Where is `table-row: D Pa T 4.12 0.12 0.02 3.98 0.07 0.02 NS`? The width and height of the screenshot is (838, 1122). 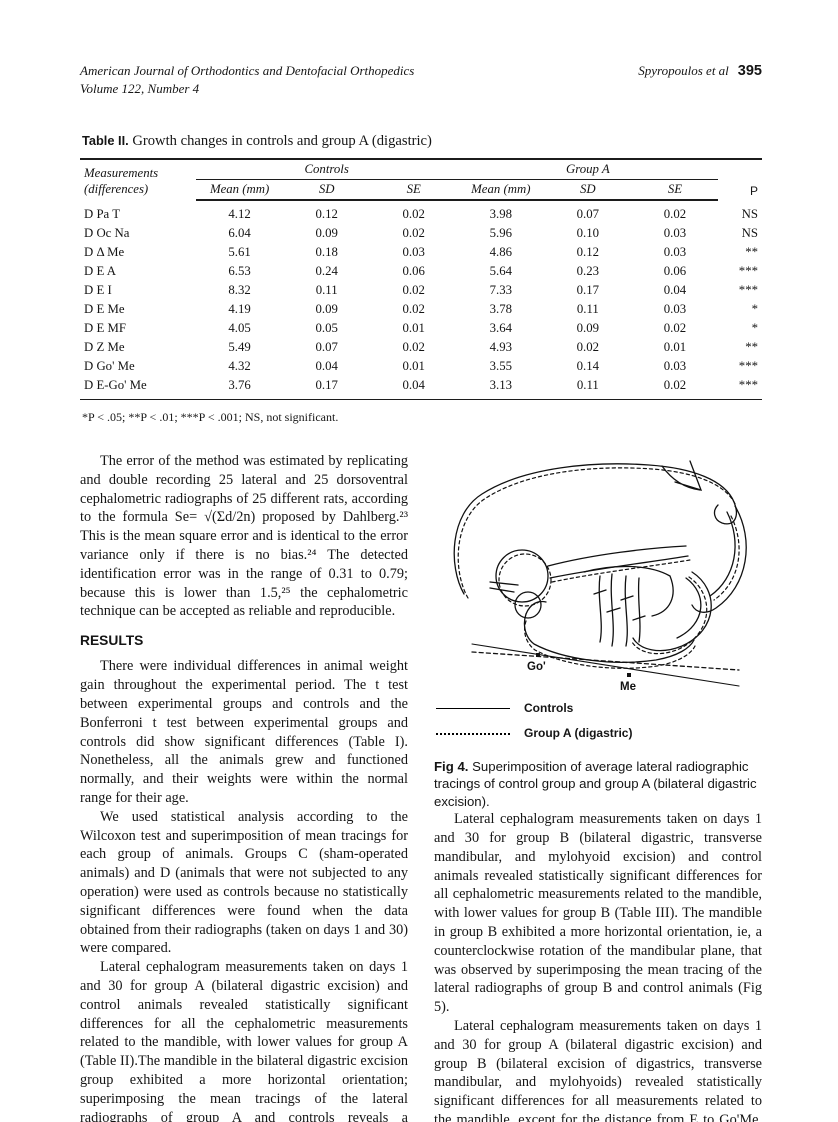
table-row: D Pa T 4.12 0.12 0.02 3.98 0.07 0.02 NS is located at coordinates (421, 214).